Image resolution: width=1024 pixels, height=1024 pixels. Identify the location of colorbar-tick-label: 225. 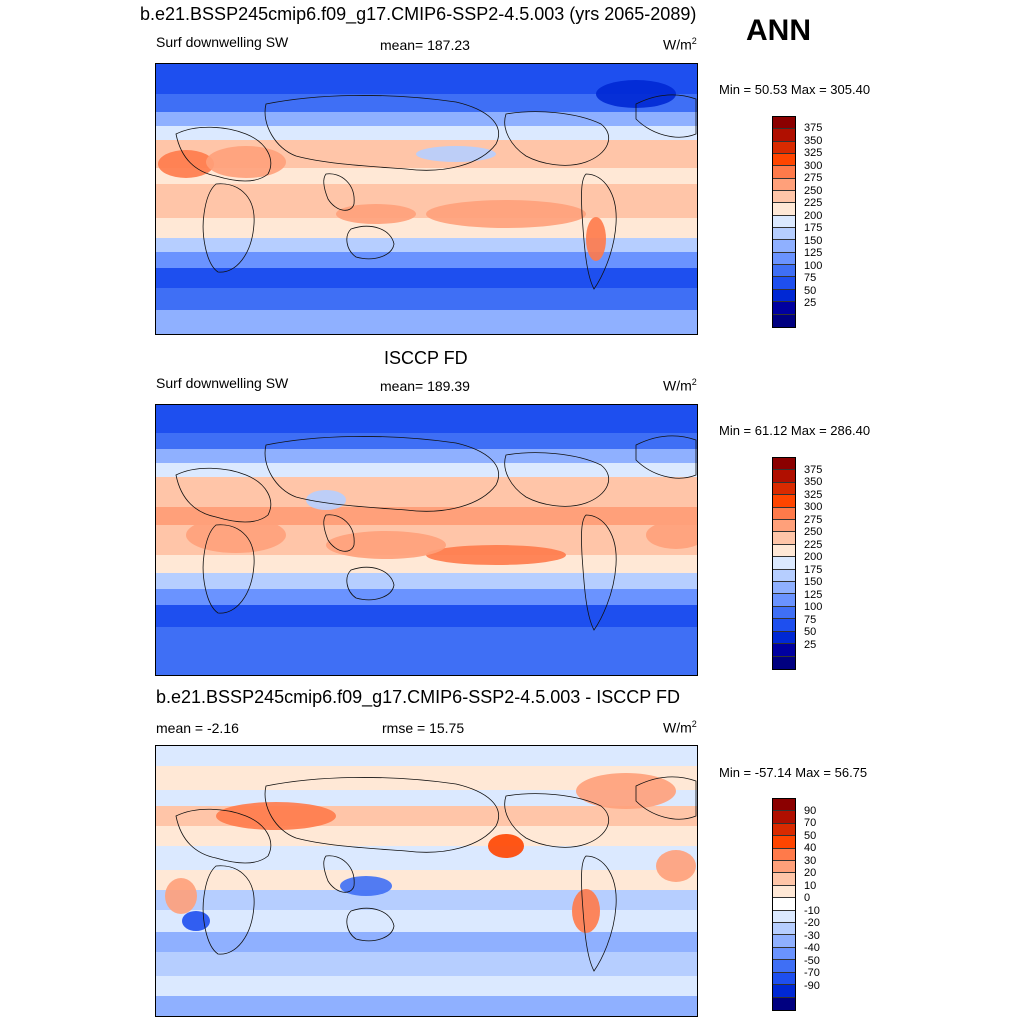
(813, 544).